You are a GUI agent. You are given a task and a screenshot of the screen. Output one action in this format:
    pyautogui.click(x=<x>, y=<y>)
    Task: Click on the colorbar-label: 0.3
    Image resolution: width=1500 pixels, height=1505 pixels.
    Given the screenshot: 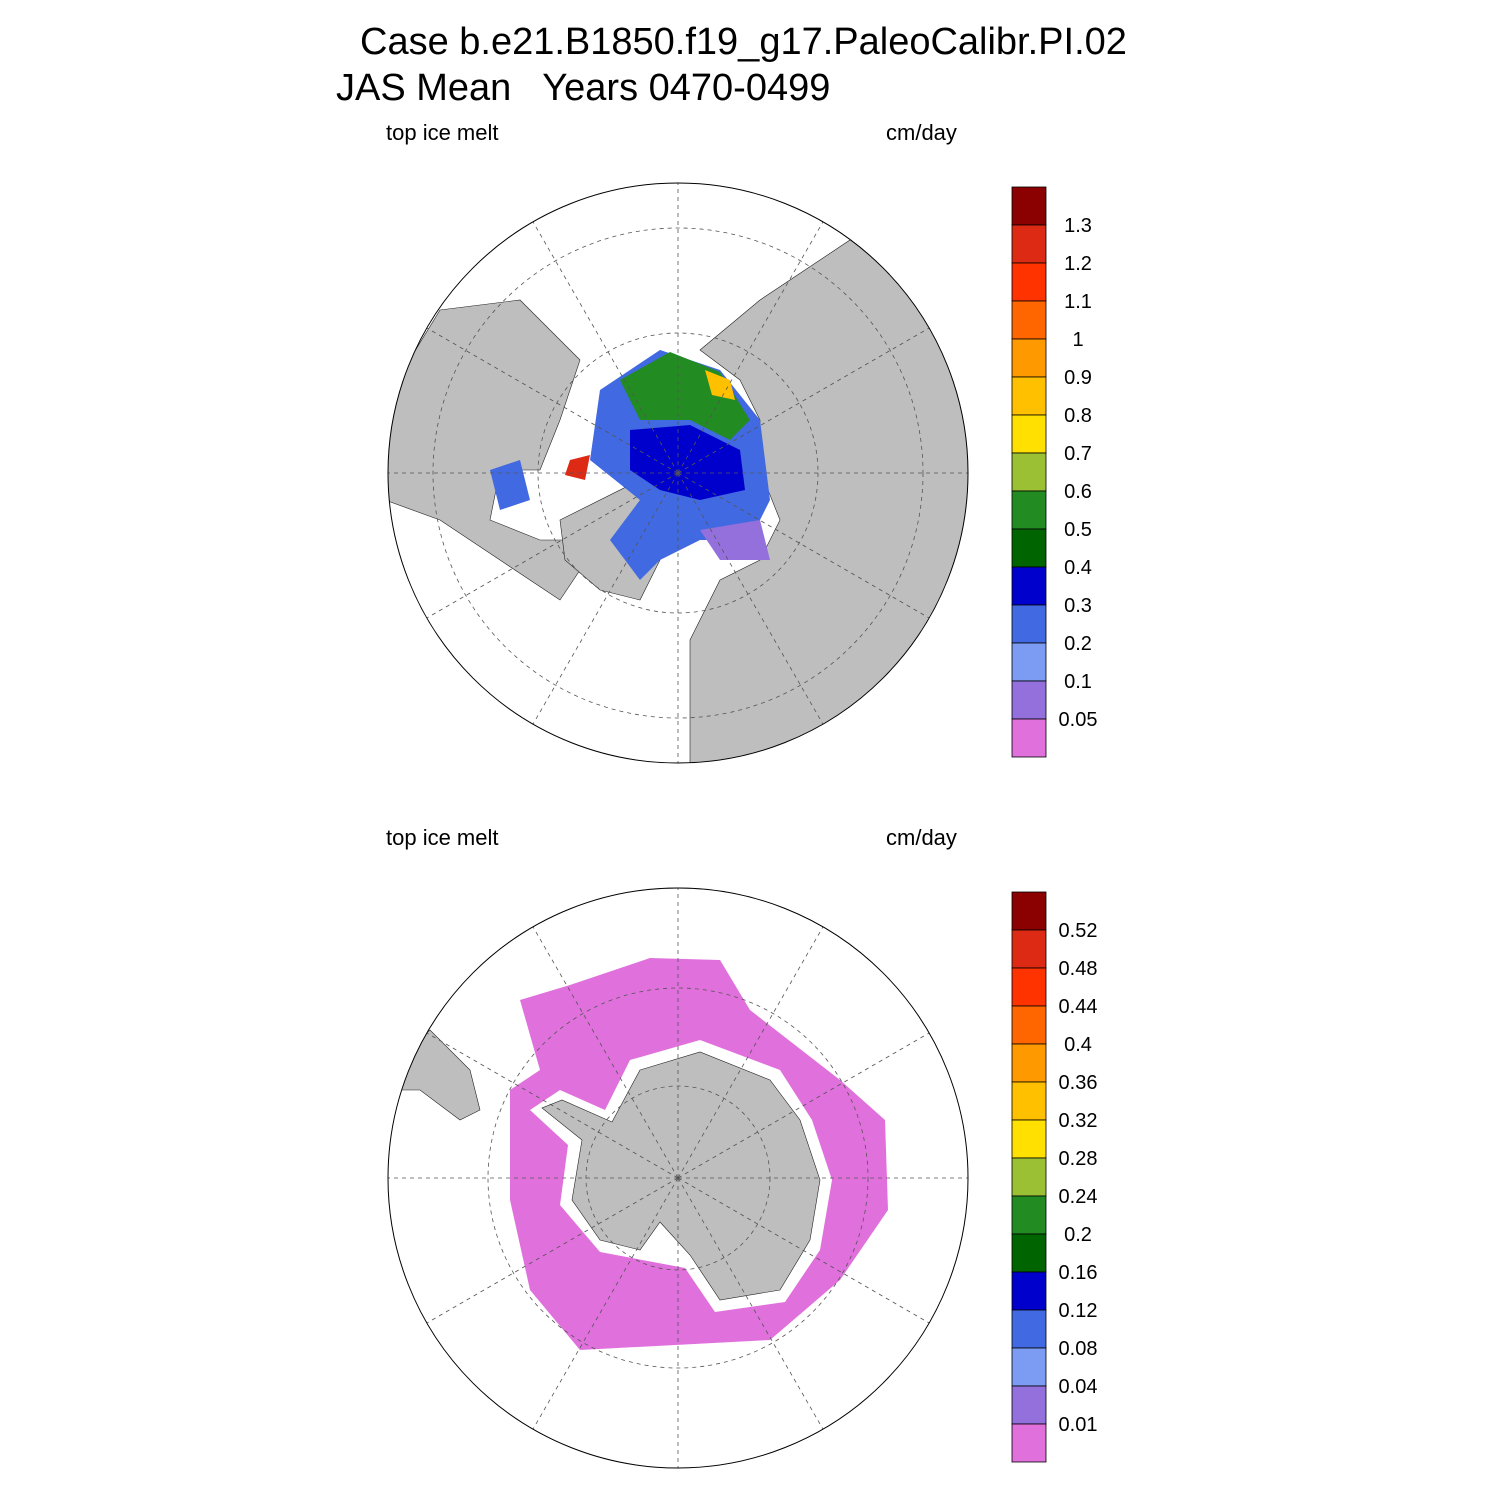 What is the action you would take?
    pyautogui.click(x=1078, y=606)
    